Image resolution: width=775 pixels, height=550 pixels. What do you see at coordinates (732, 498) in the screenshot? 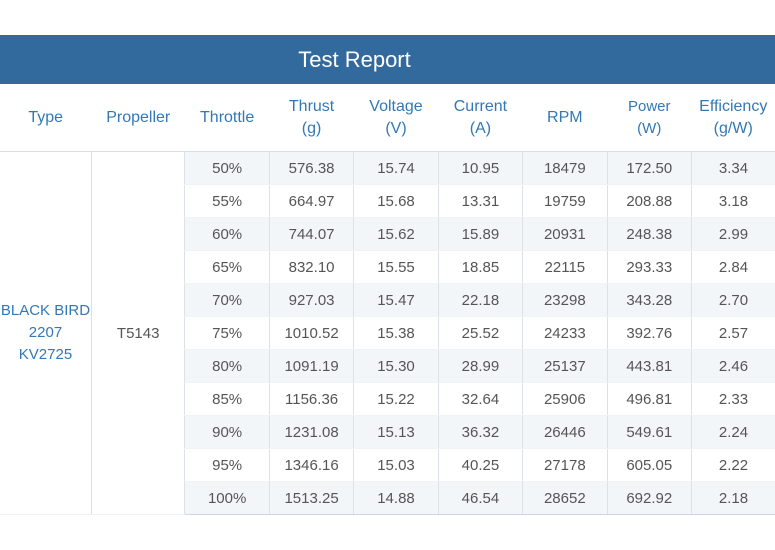
I see `efficiency-cell: 2.18` at bounding box center [732, 498].